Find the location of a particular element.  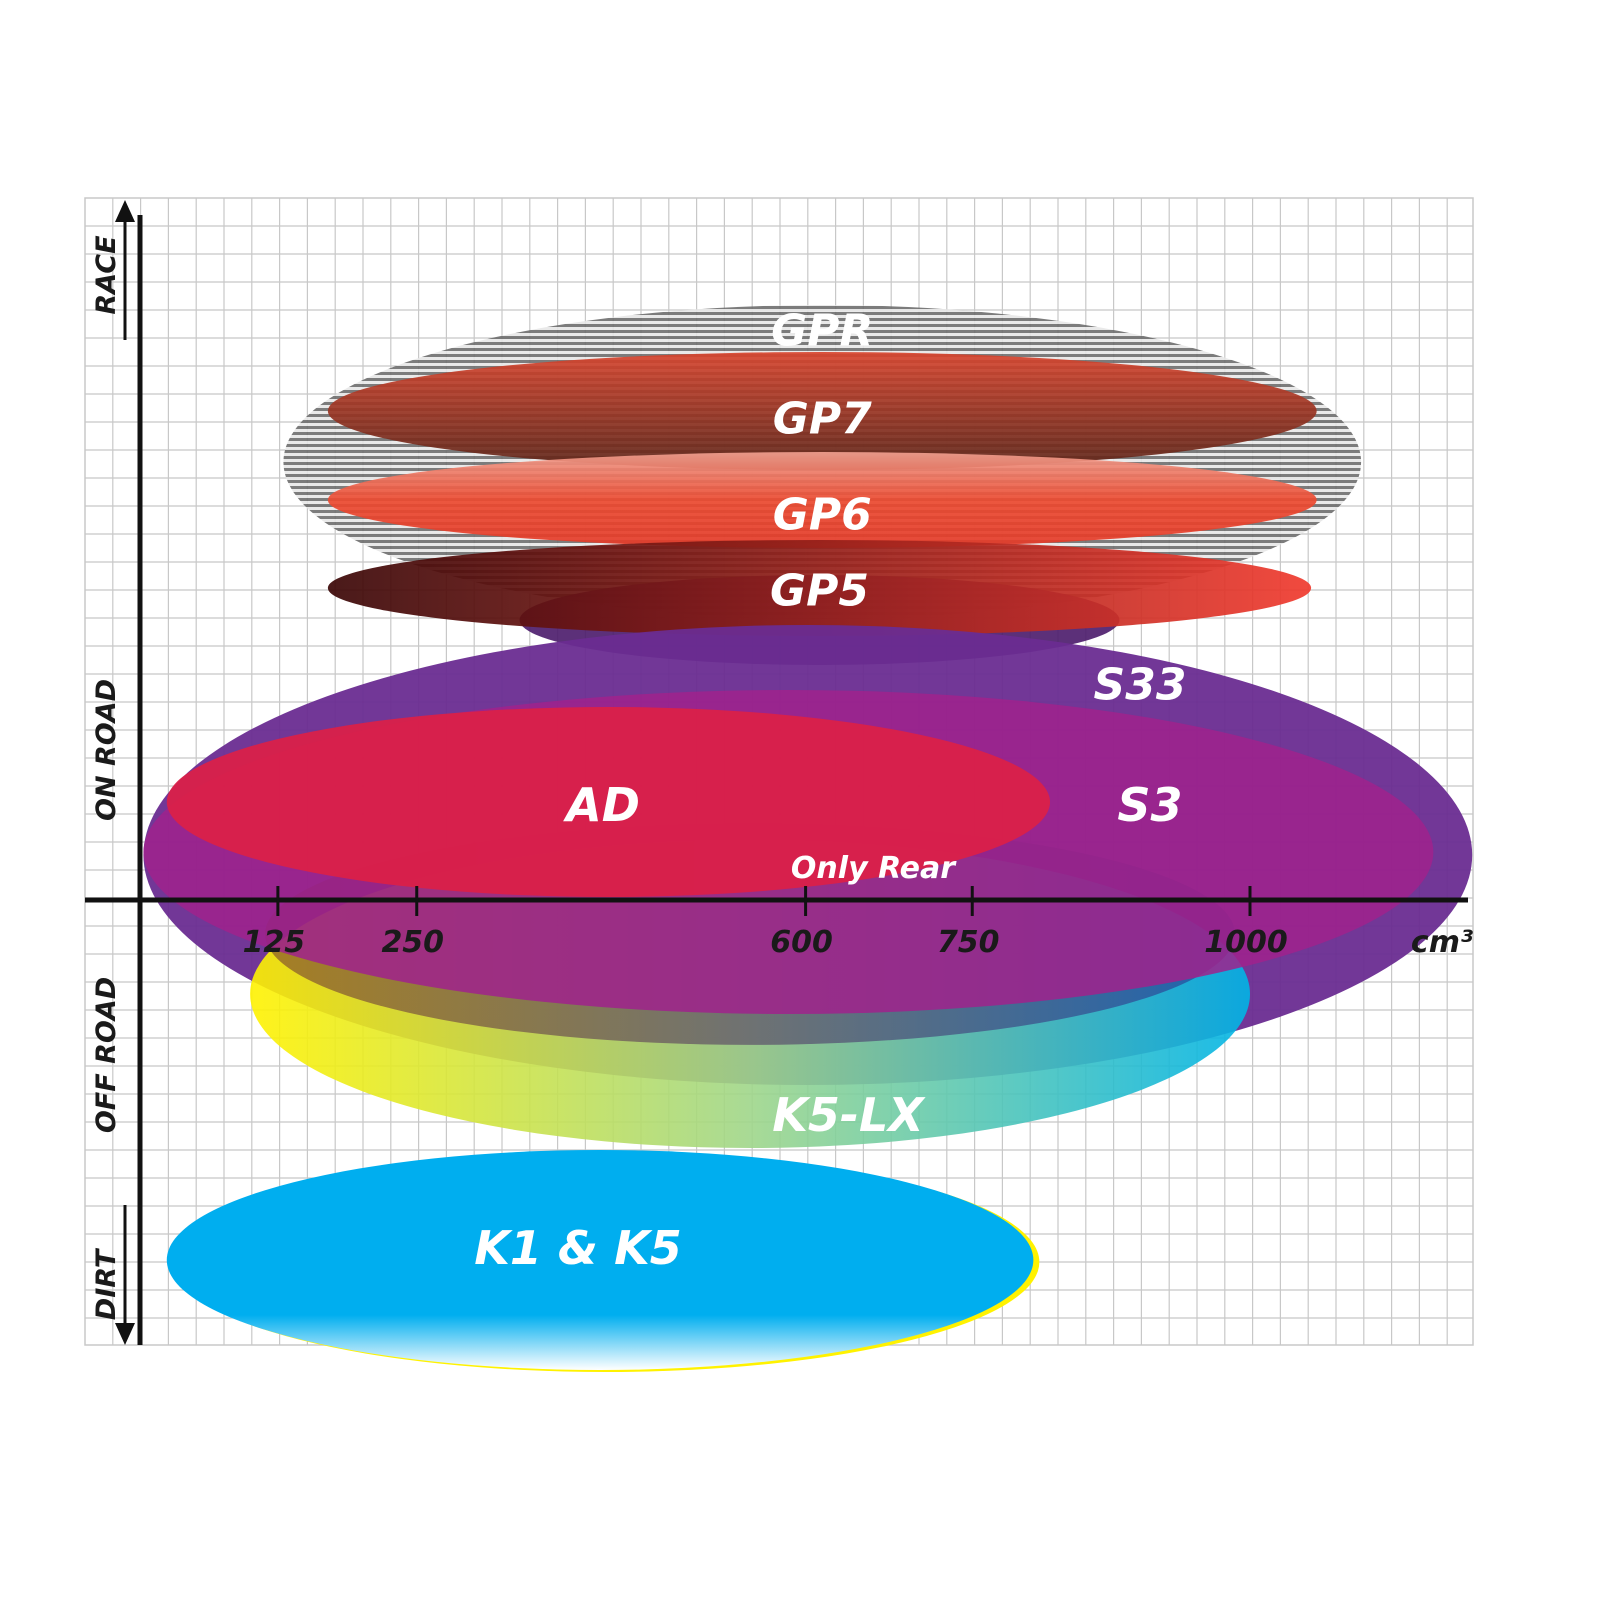

ellipse-gp7 is located at coordinates (822, 411).